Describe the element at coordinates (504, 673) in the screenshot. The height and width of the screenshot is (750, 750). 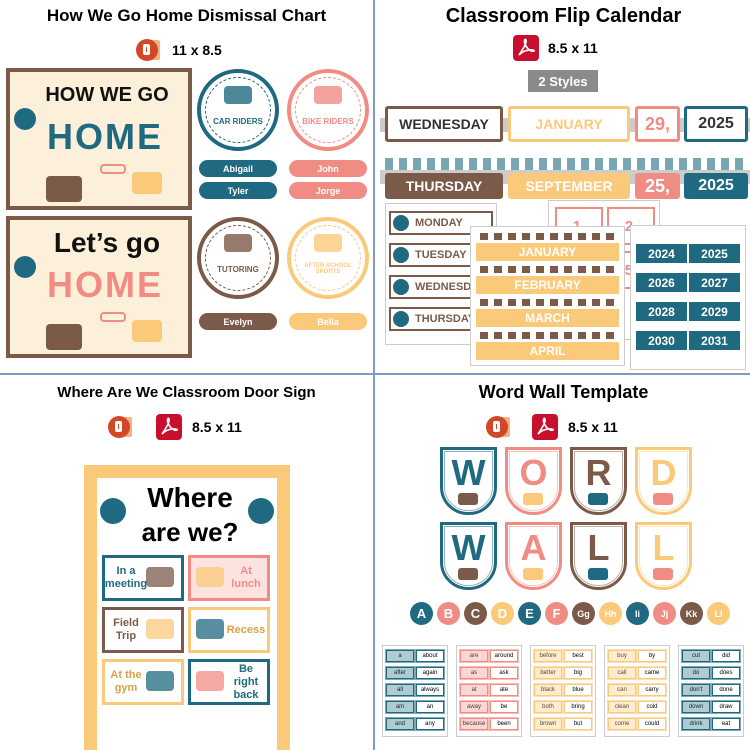
I see `word-cell: ask` at that location.